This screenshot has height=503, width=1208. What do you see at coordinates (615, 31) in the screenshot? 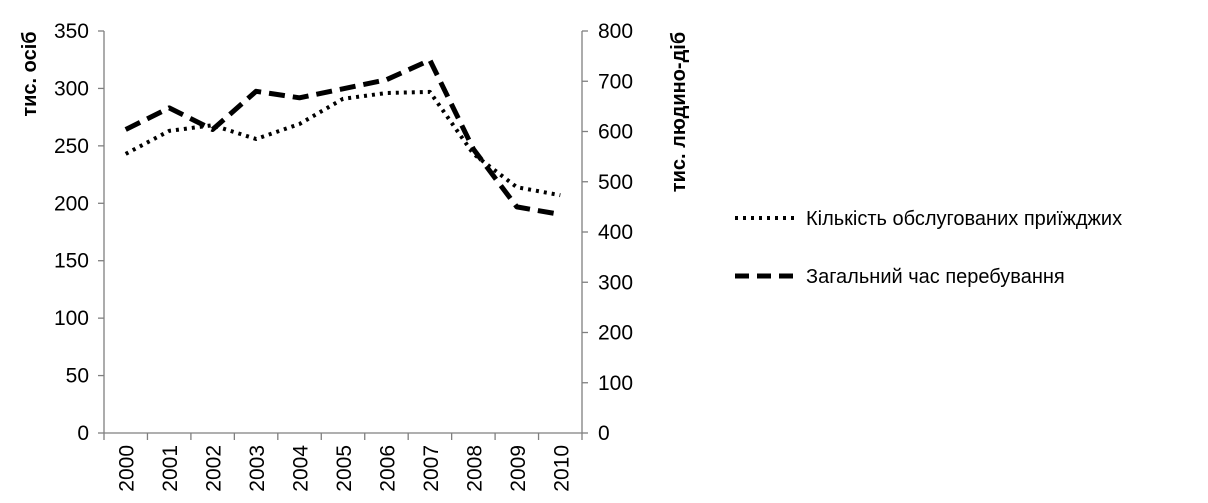
I see `right-tick-label: 800` at bounding box center [615, 31].